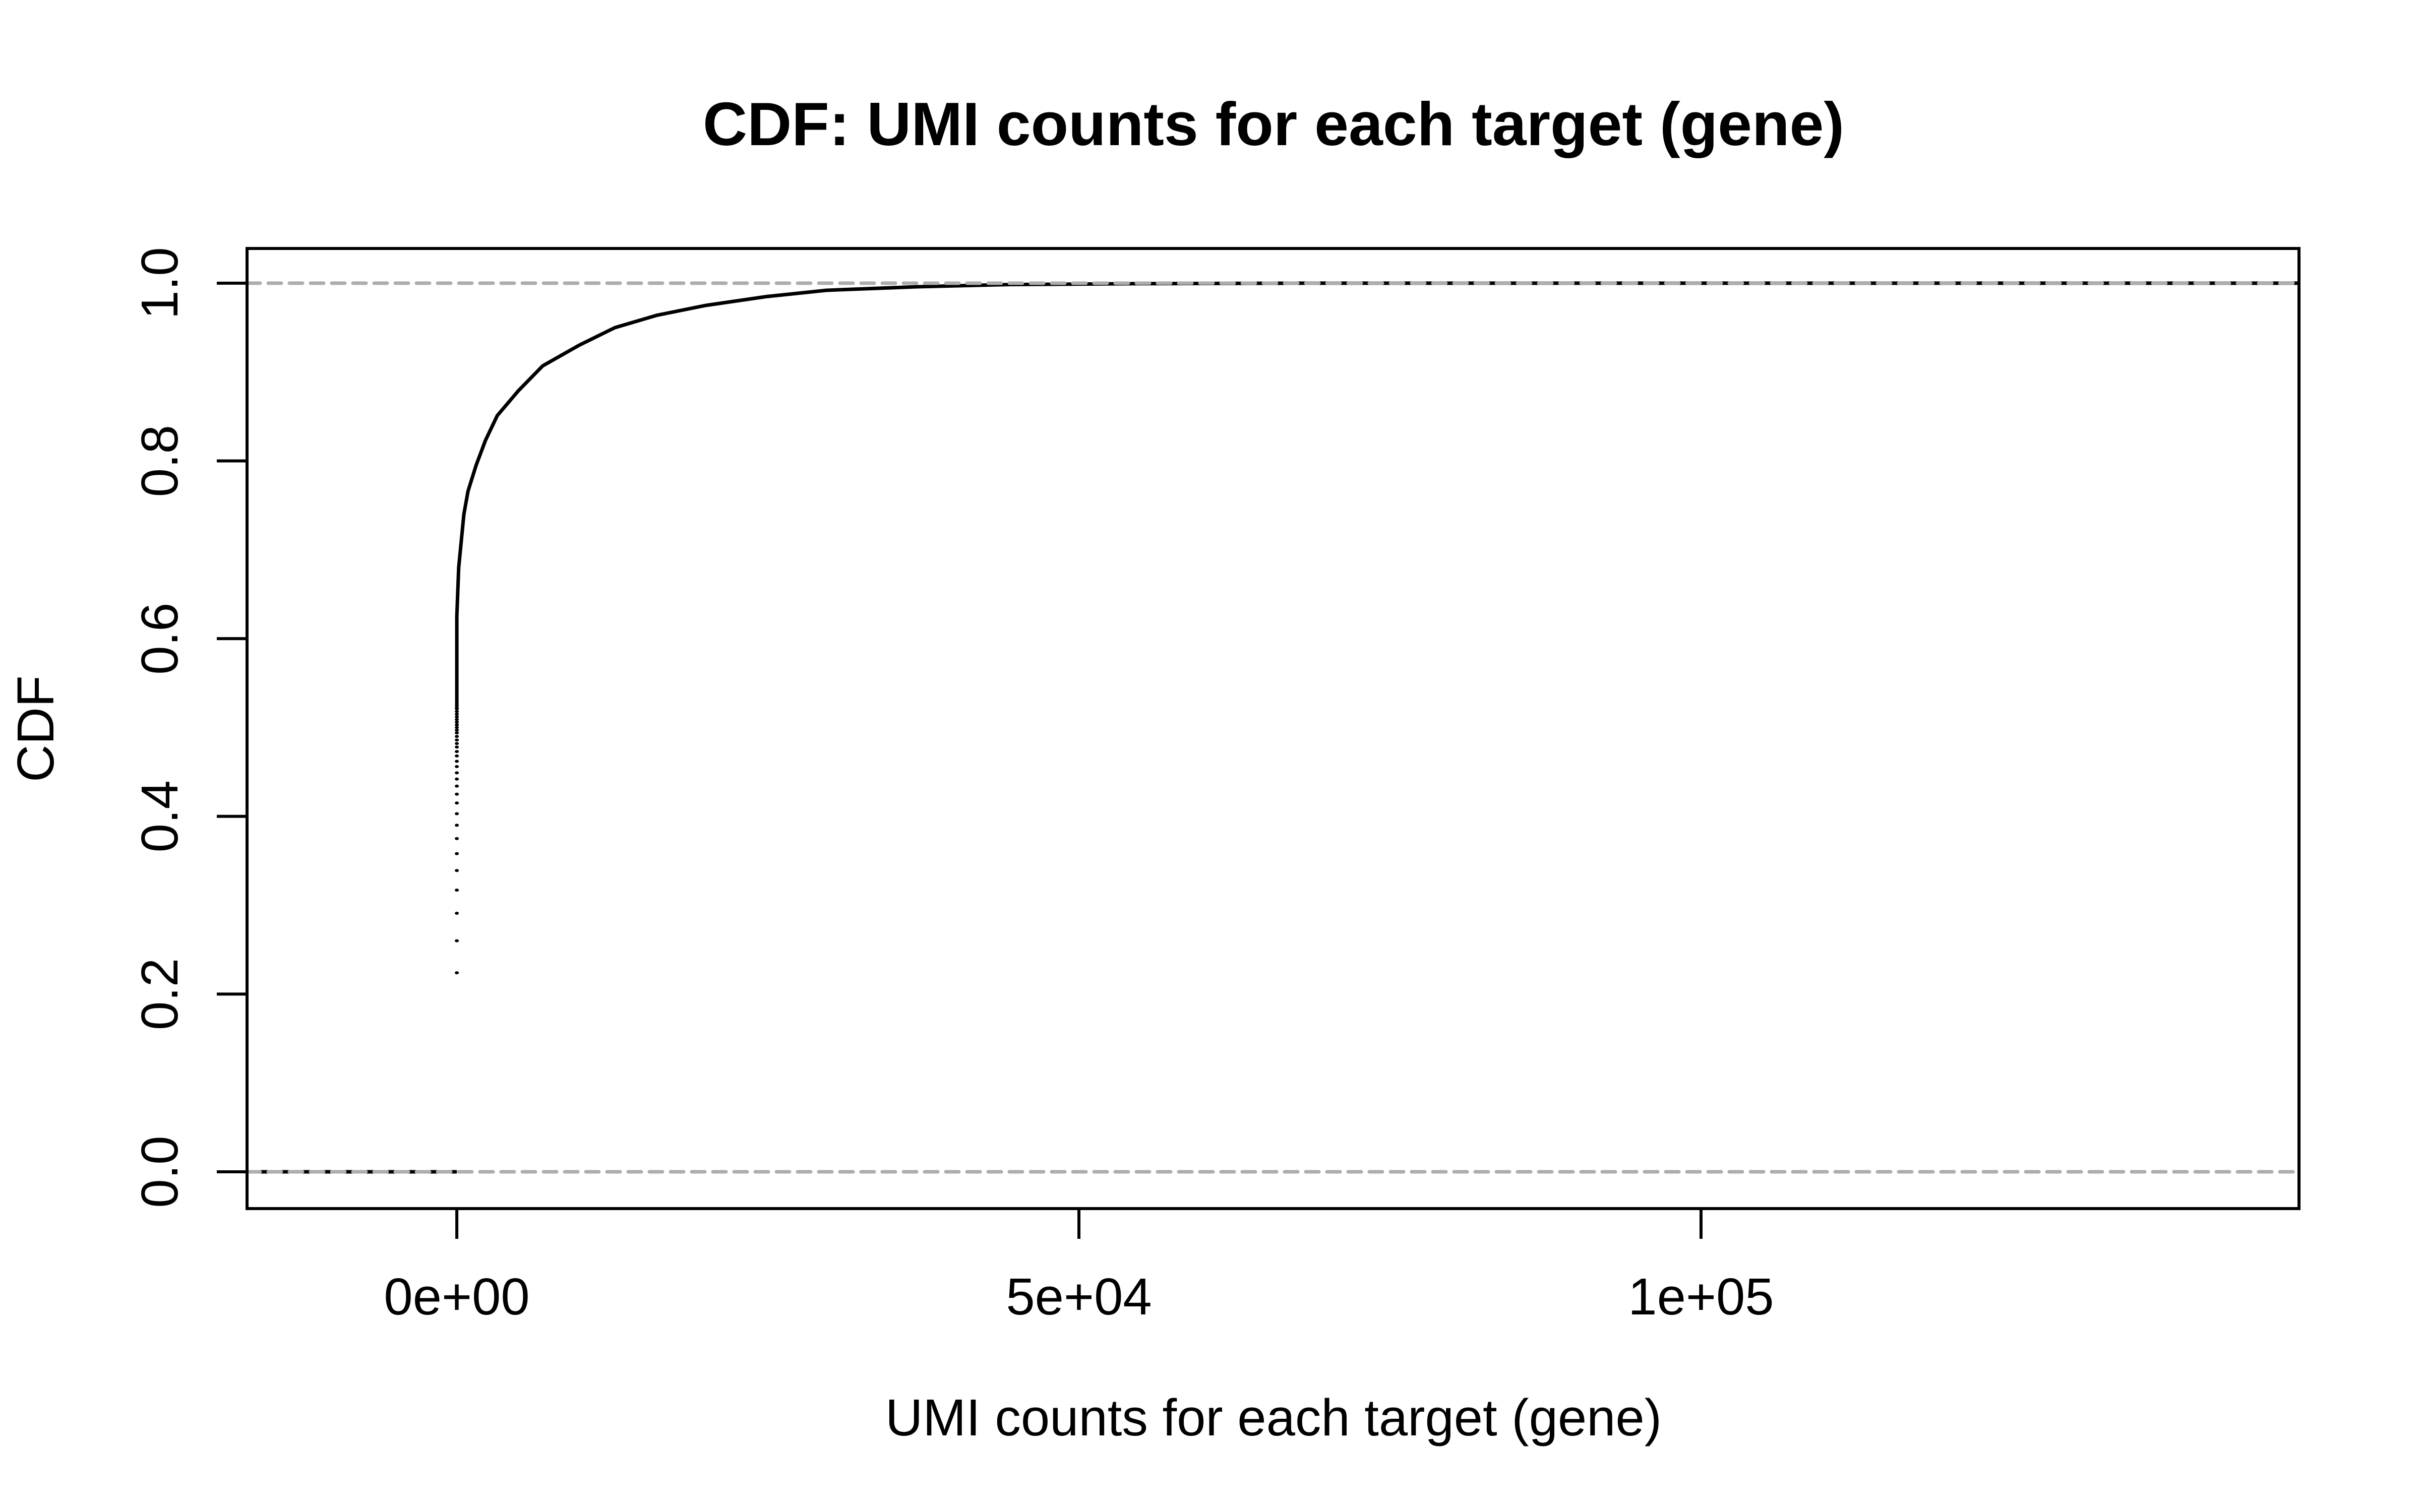 This screenshot has height=1512, width=2420. I want to click on x-axis-title: UMI counts for each target (gene), so click(1273, 1417).